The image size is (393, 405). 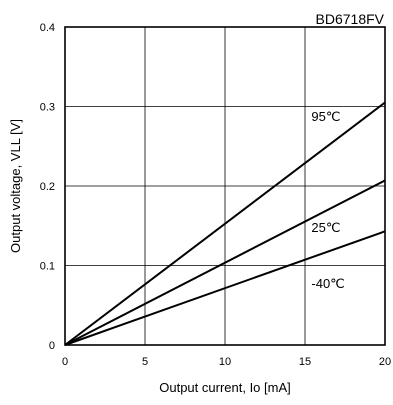 I want to click on x-tick-label: 10, so click(x=225, y=362).